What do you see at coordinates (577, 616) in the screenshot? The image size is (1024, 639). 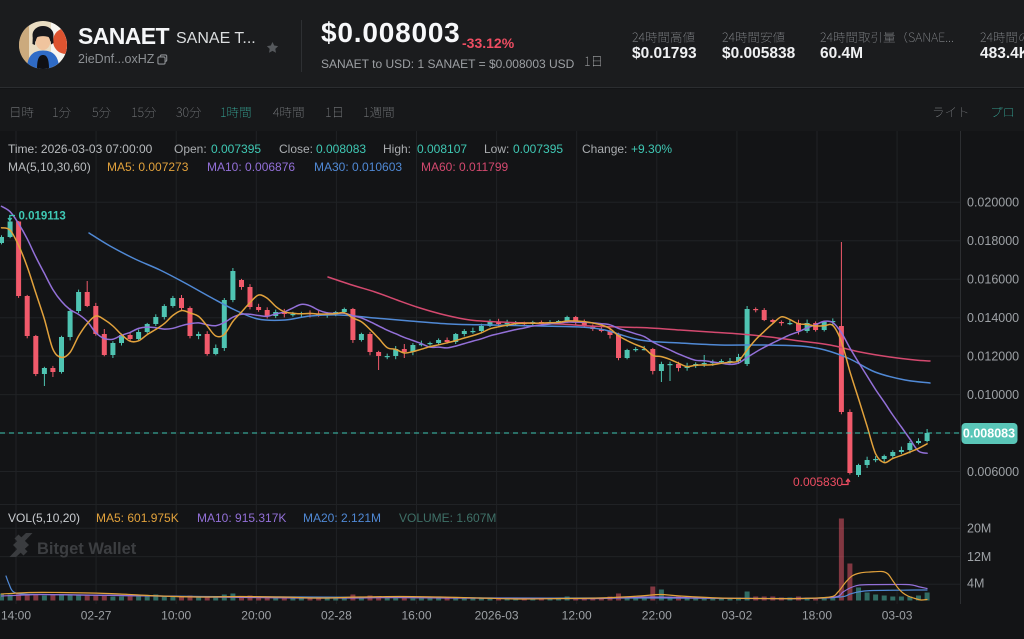 I see `svg-text: 12:00` at bounding box center [577, 616].